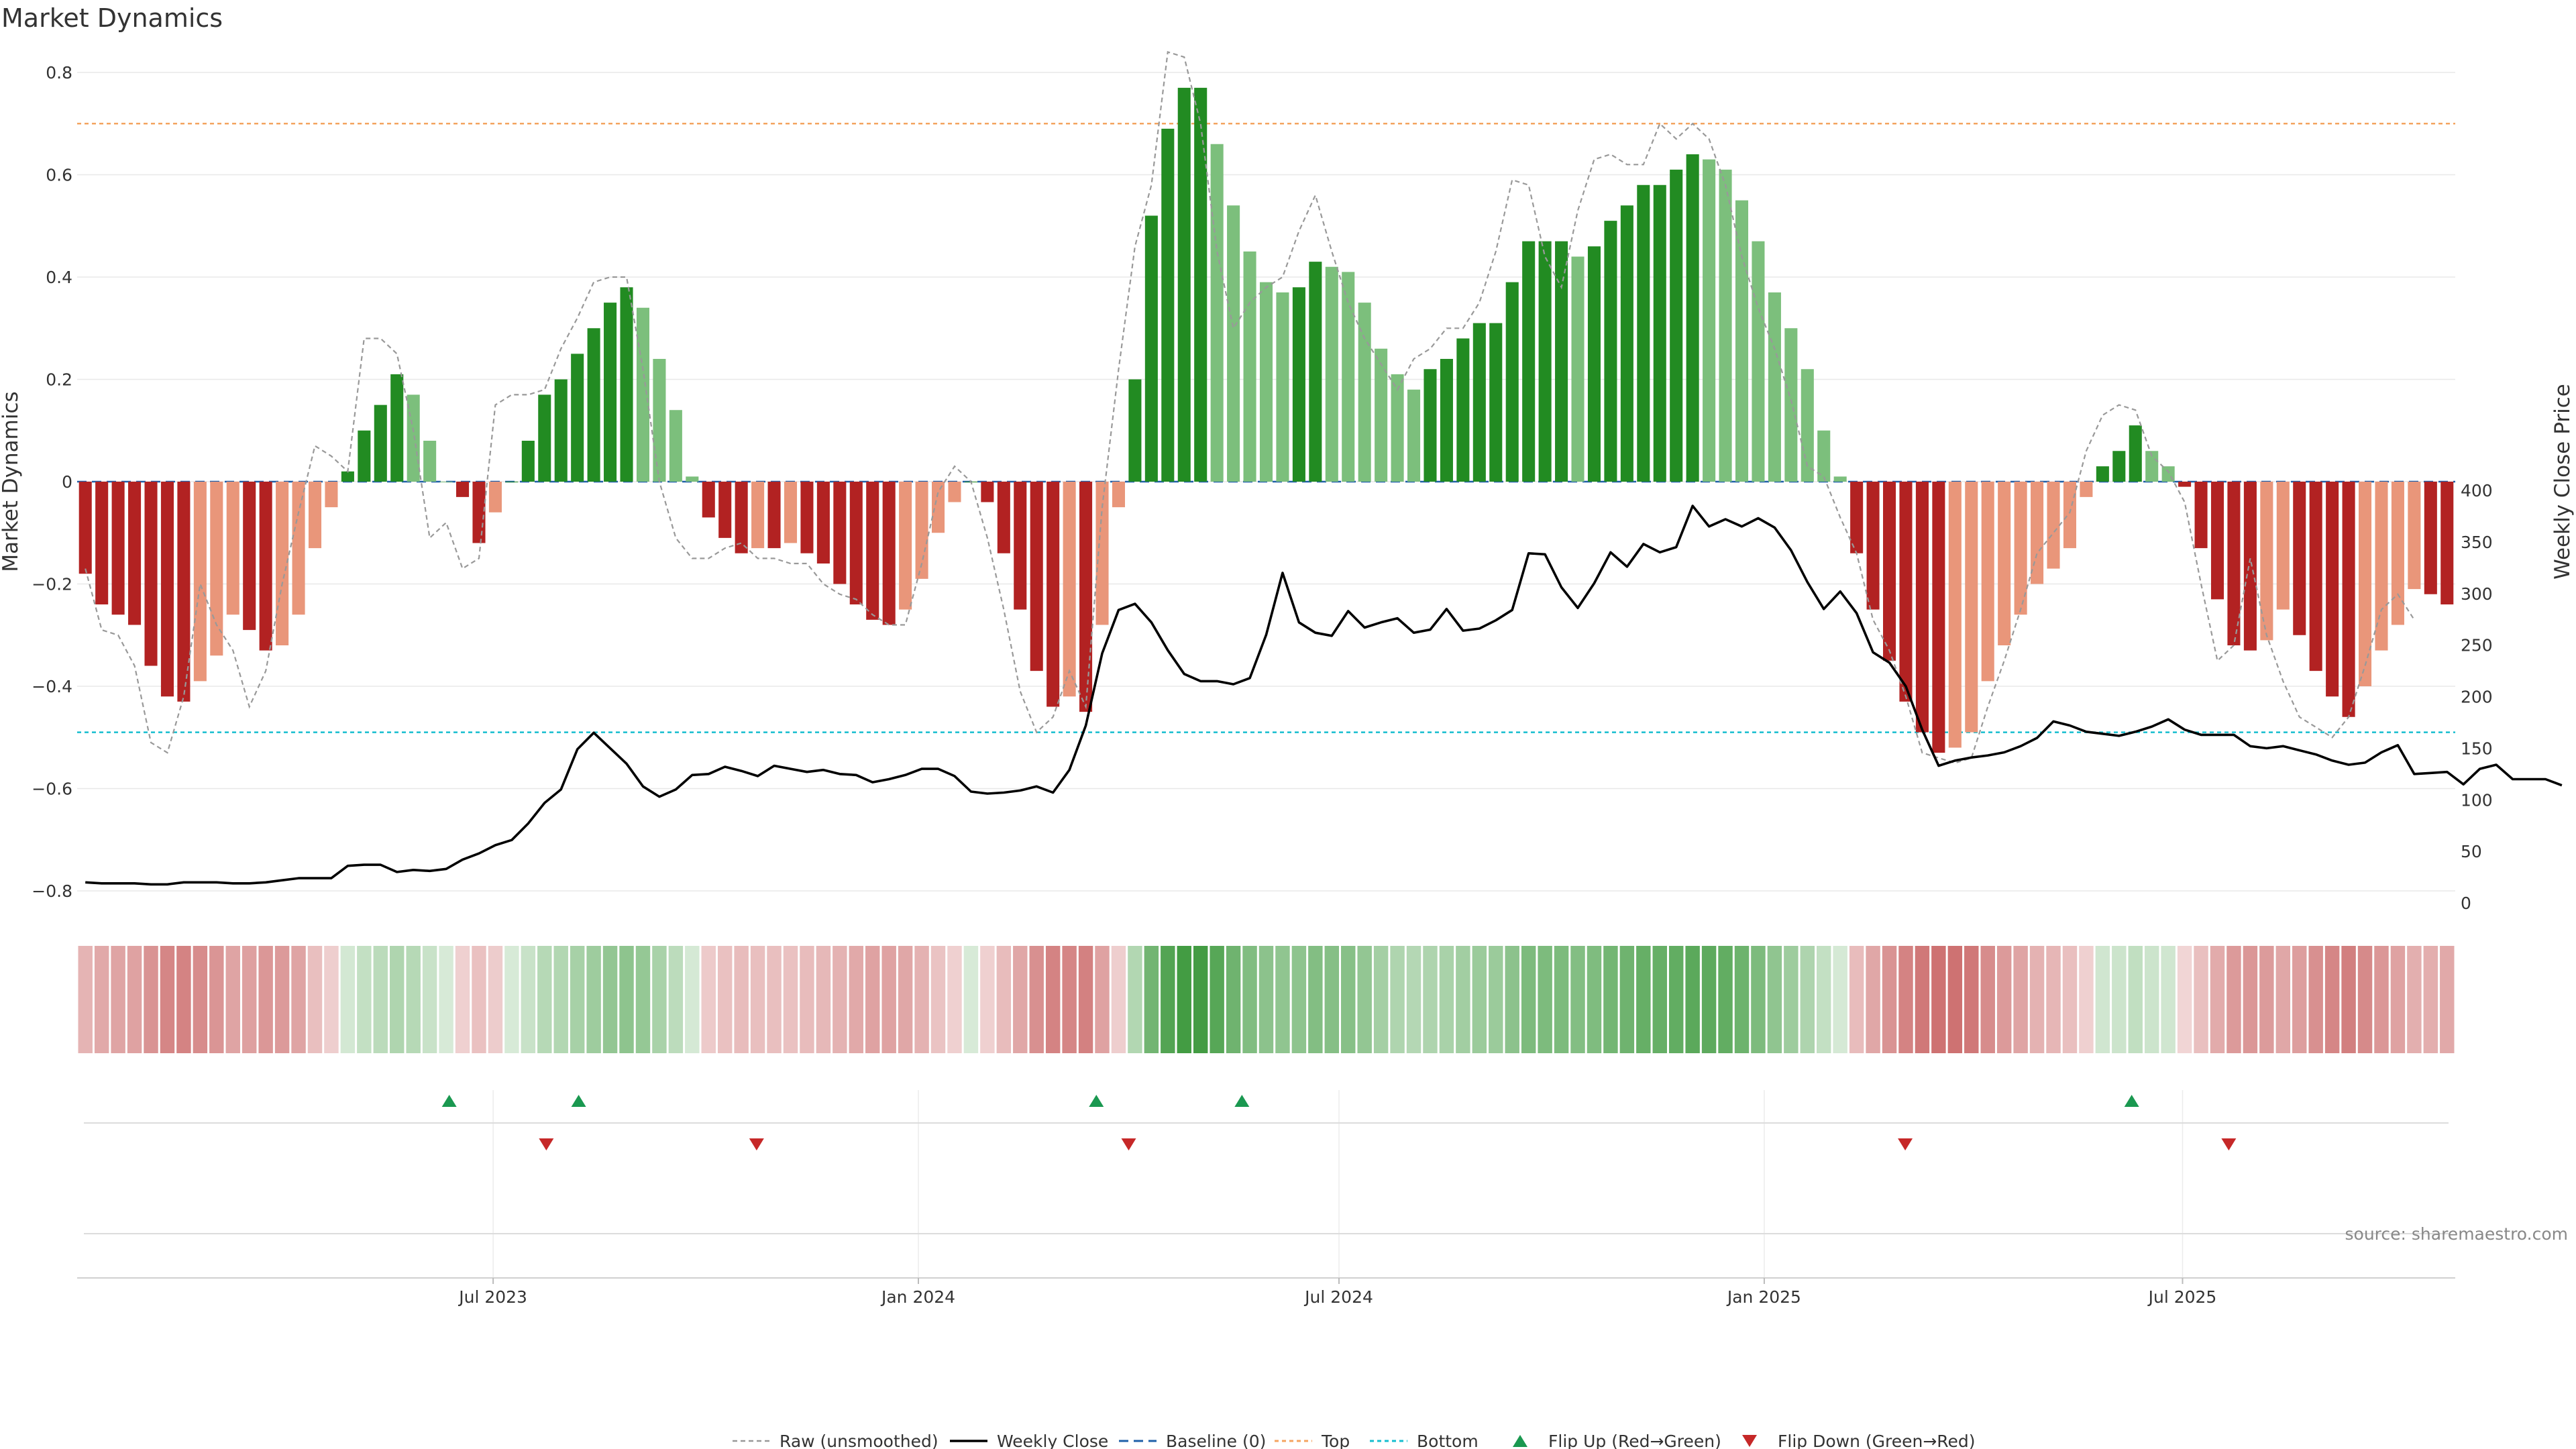 Image resolution: width=2576 pixels, height=1449 pixels. I want to click on left-tick-label: 0, so click(67, 482).